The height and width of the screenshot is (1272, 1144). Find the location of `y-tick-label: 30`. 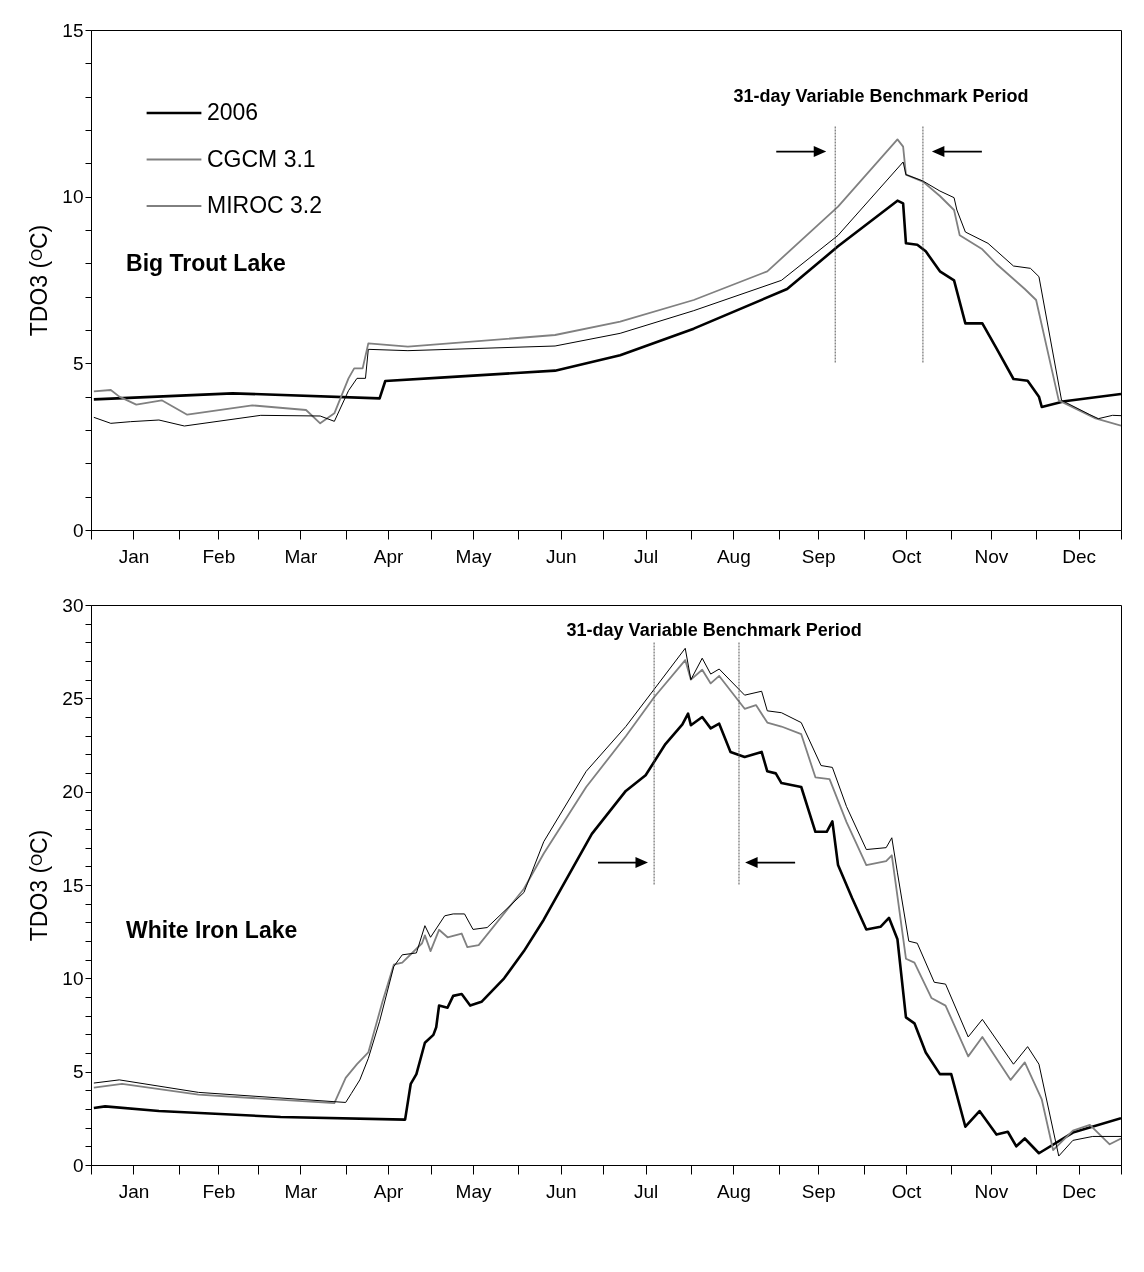

y-tick-label: 30 is located at coordinates (73, 605).